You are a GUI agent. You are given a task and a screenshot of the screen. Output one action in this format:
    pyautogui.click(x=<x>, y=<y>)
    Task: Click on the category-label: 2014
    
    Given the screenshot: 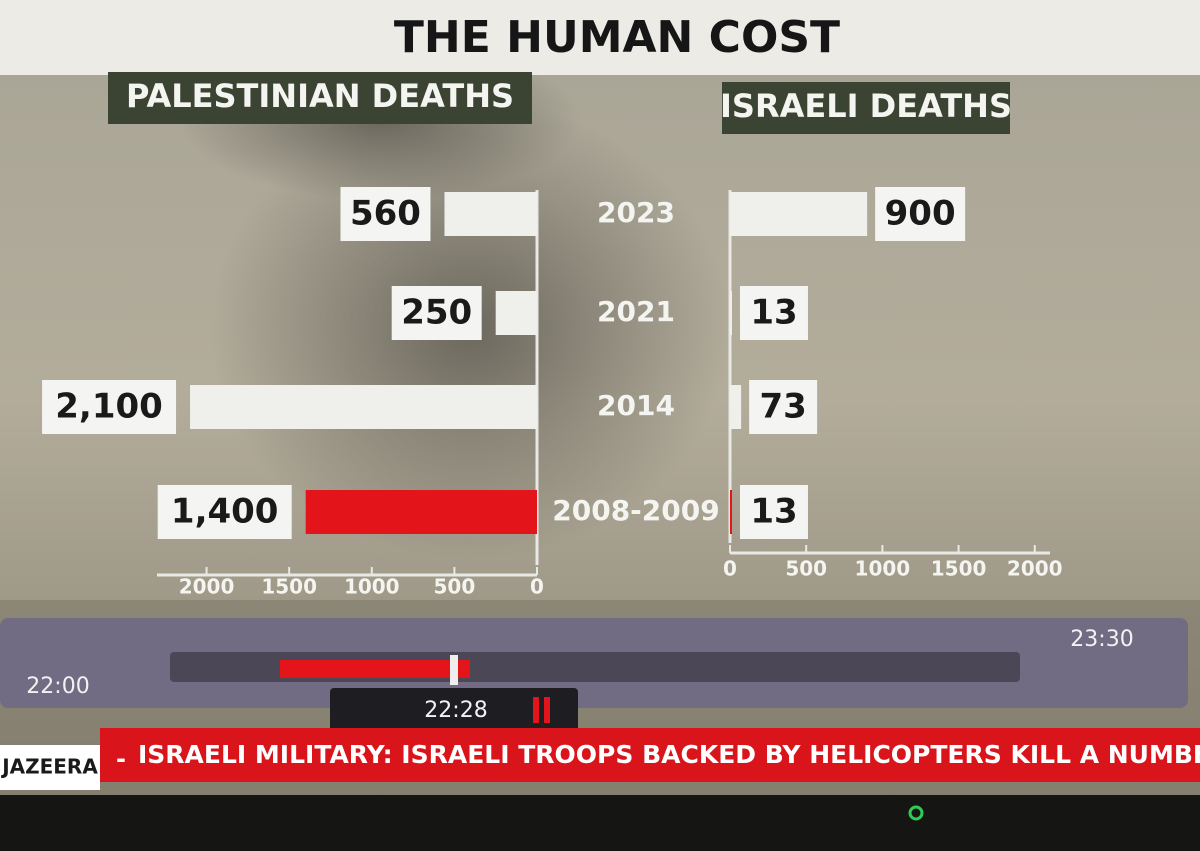 What is the action you would take?
    pyautogui.click(x=636, y=405)
    